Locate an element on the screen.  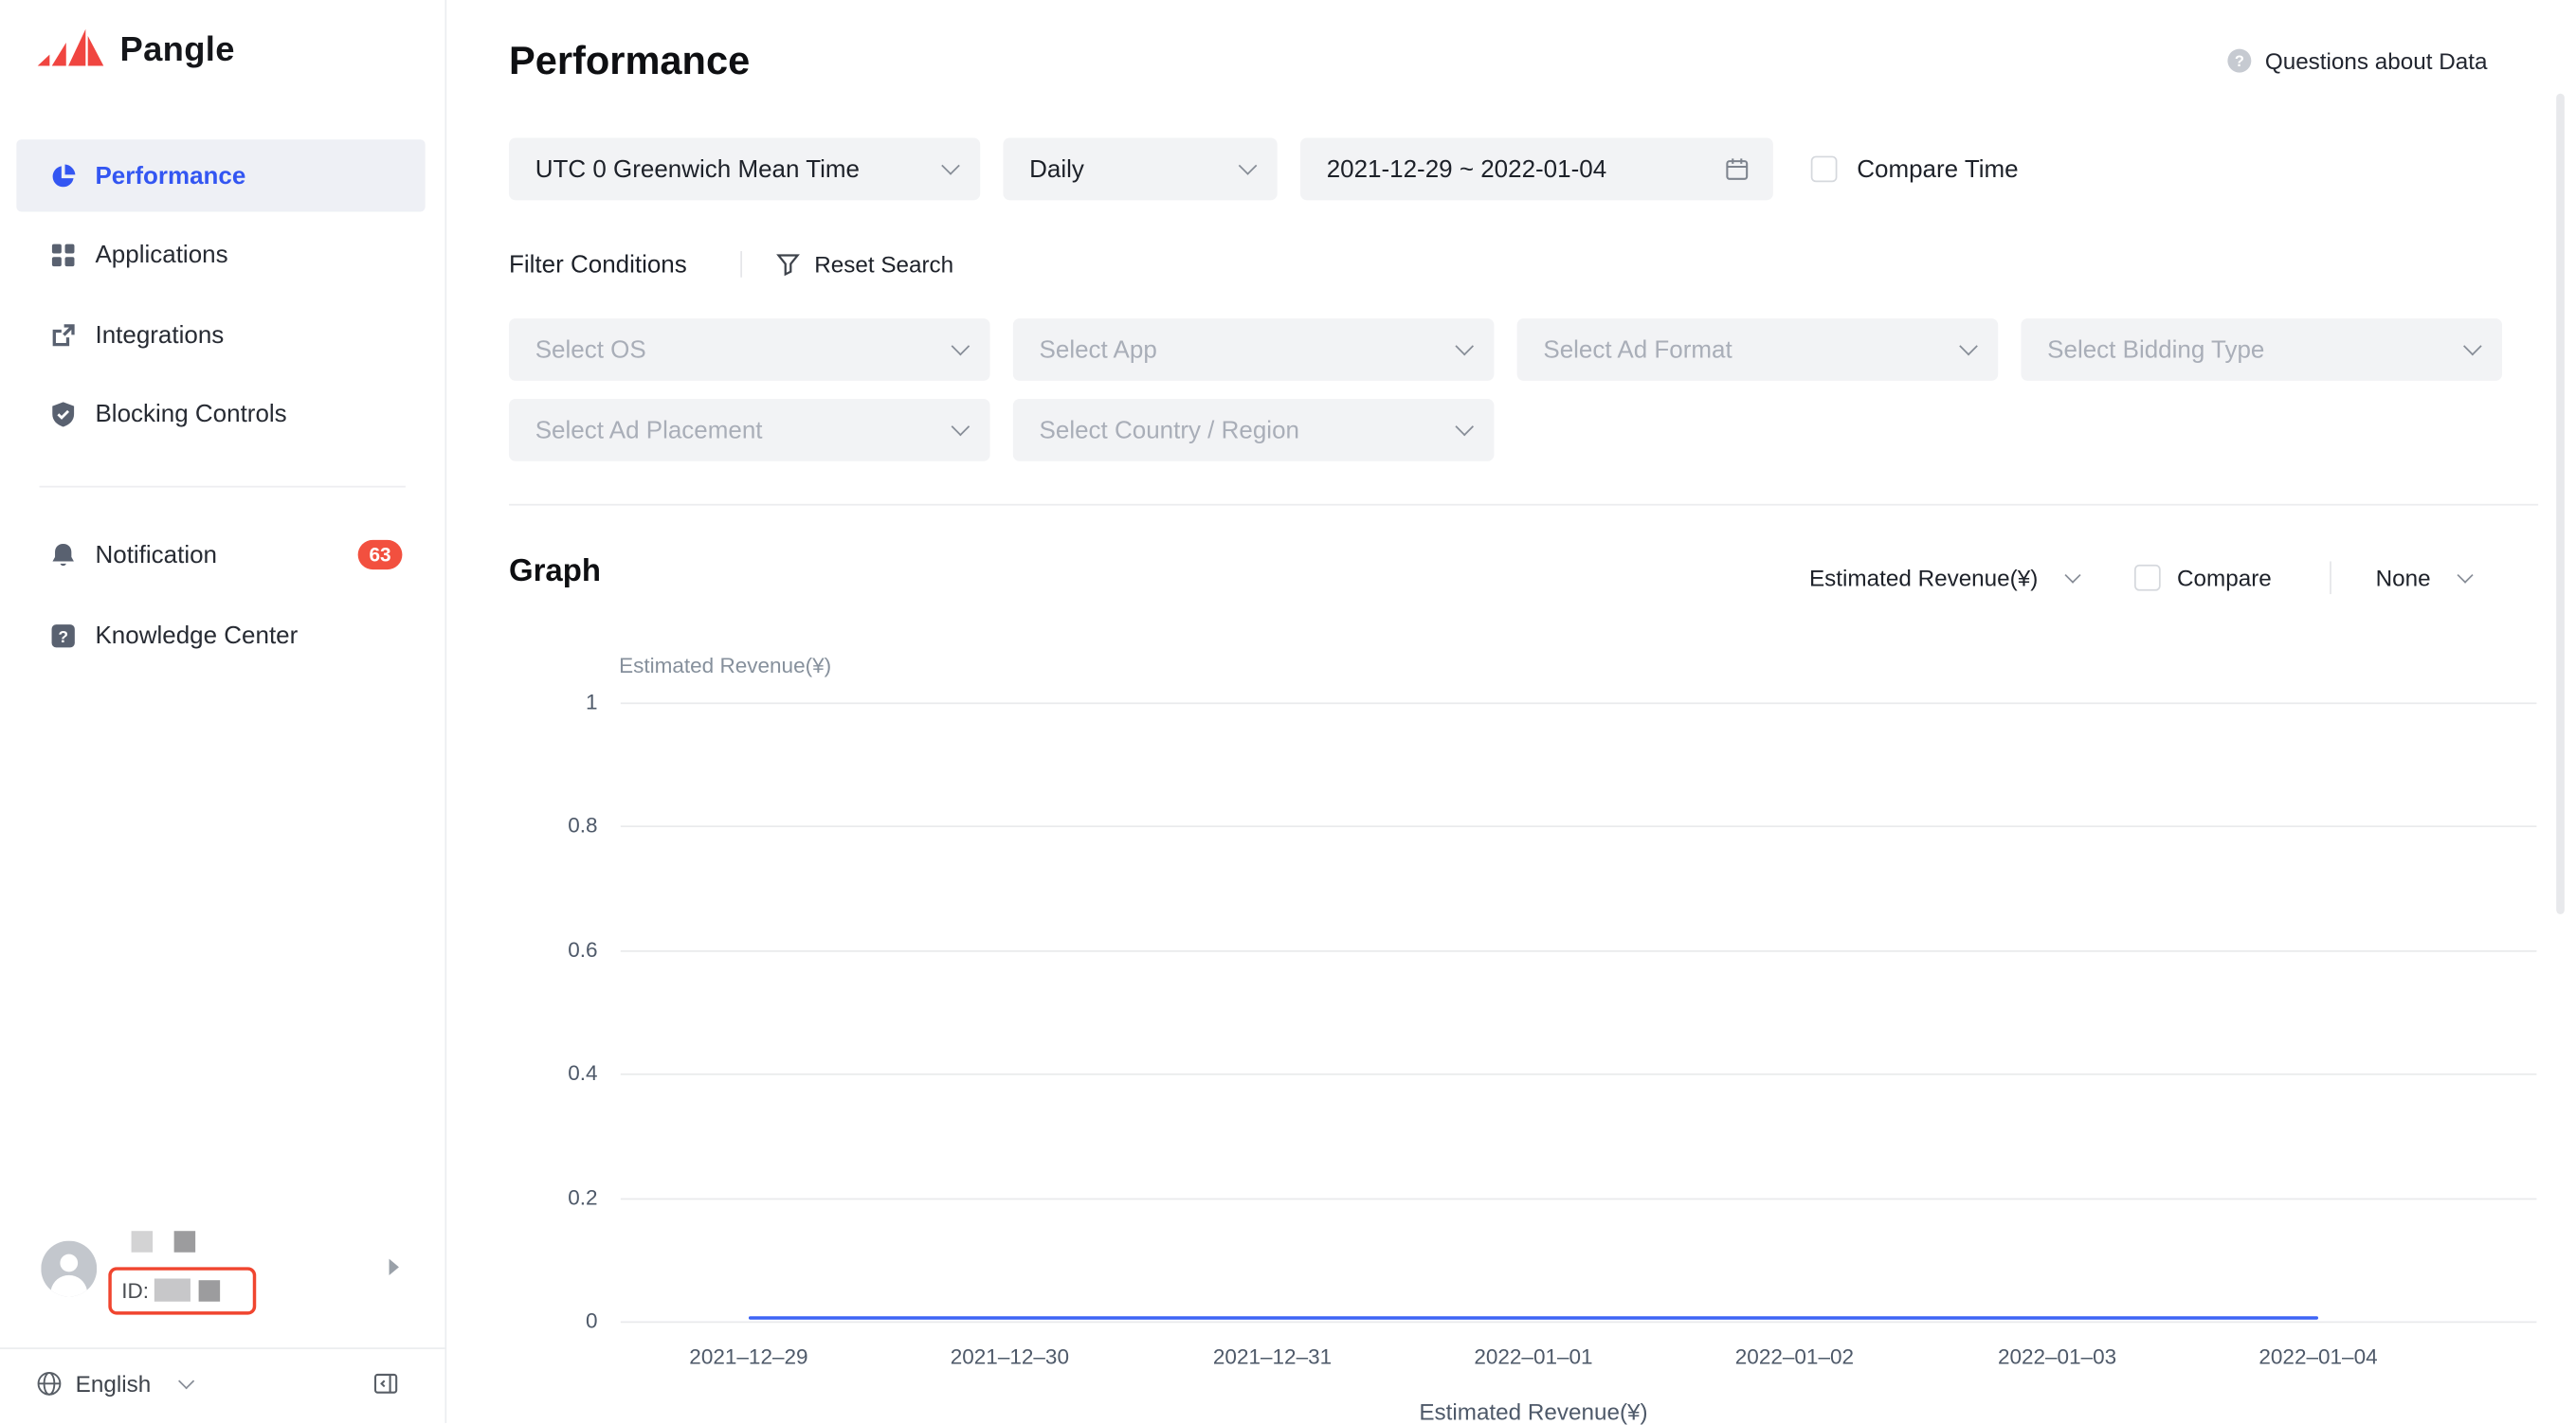
expand-account-chevron-icon is located at coordinates (394, 1266).